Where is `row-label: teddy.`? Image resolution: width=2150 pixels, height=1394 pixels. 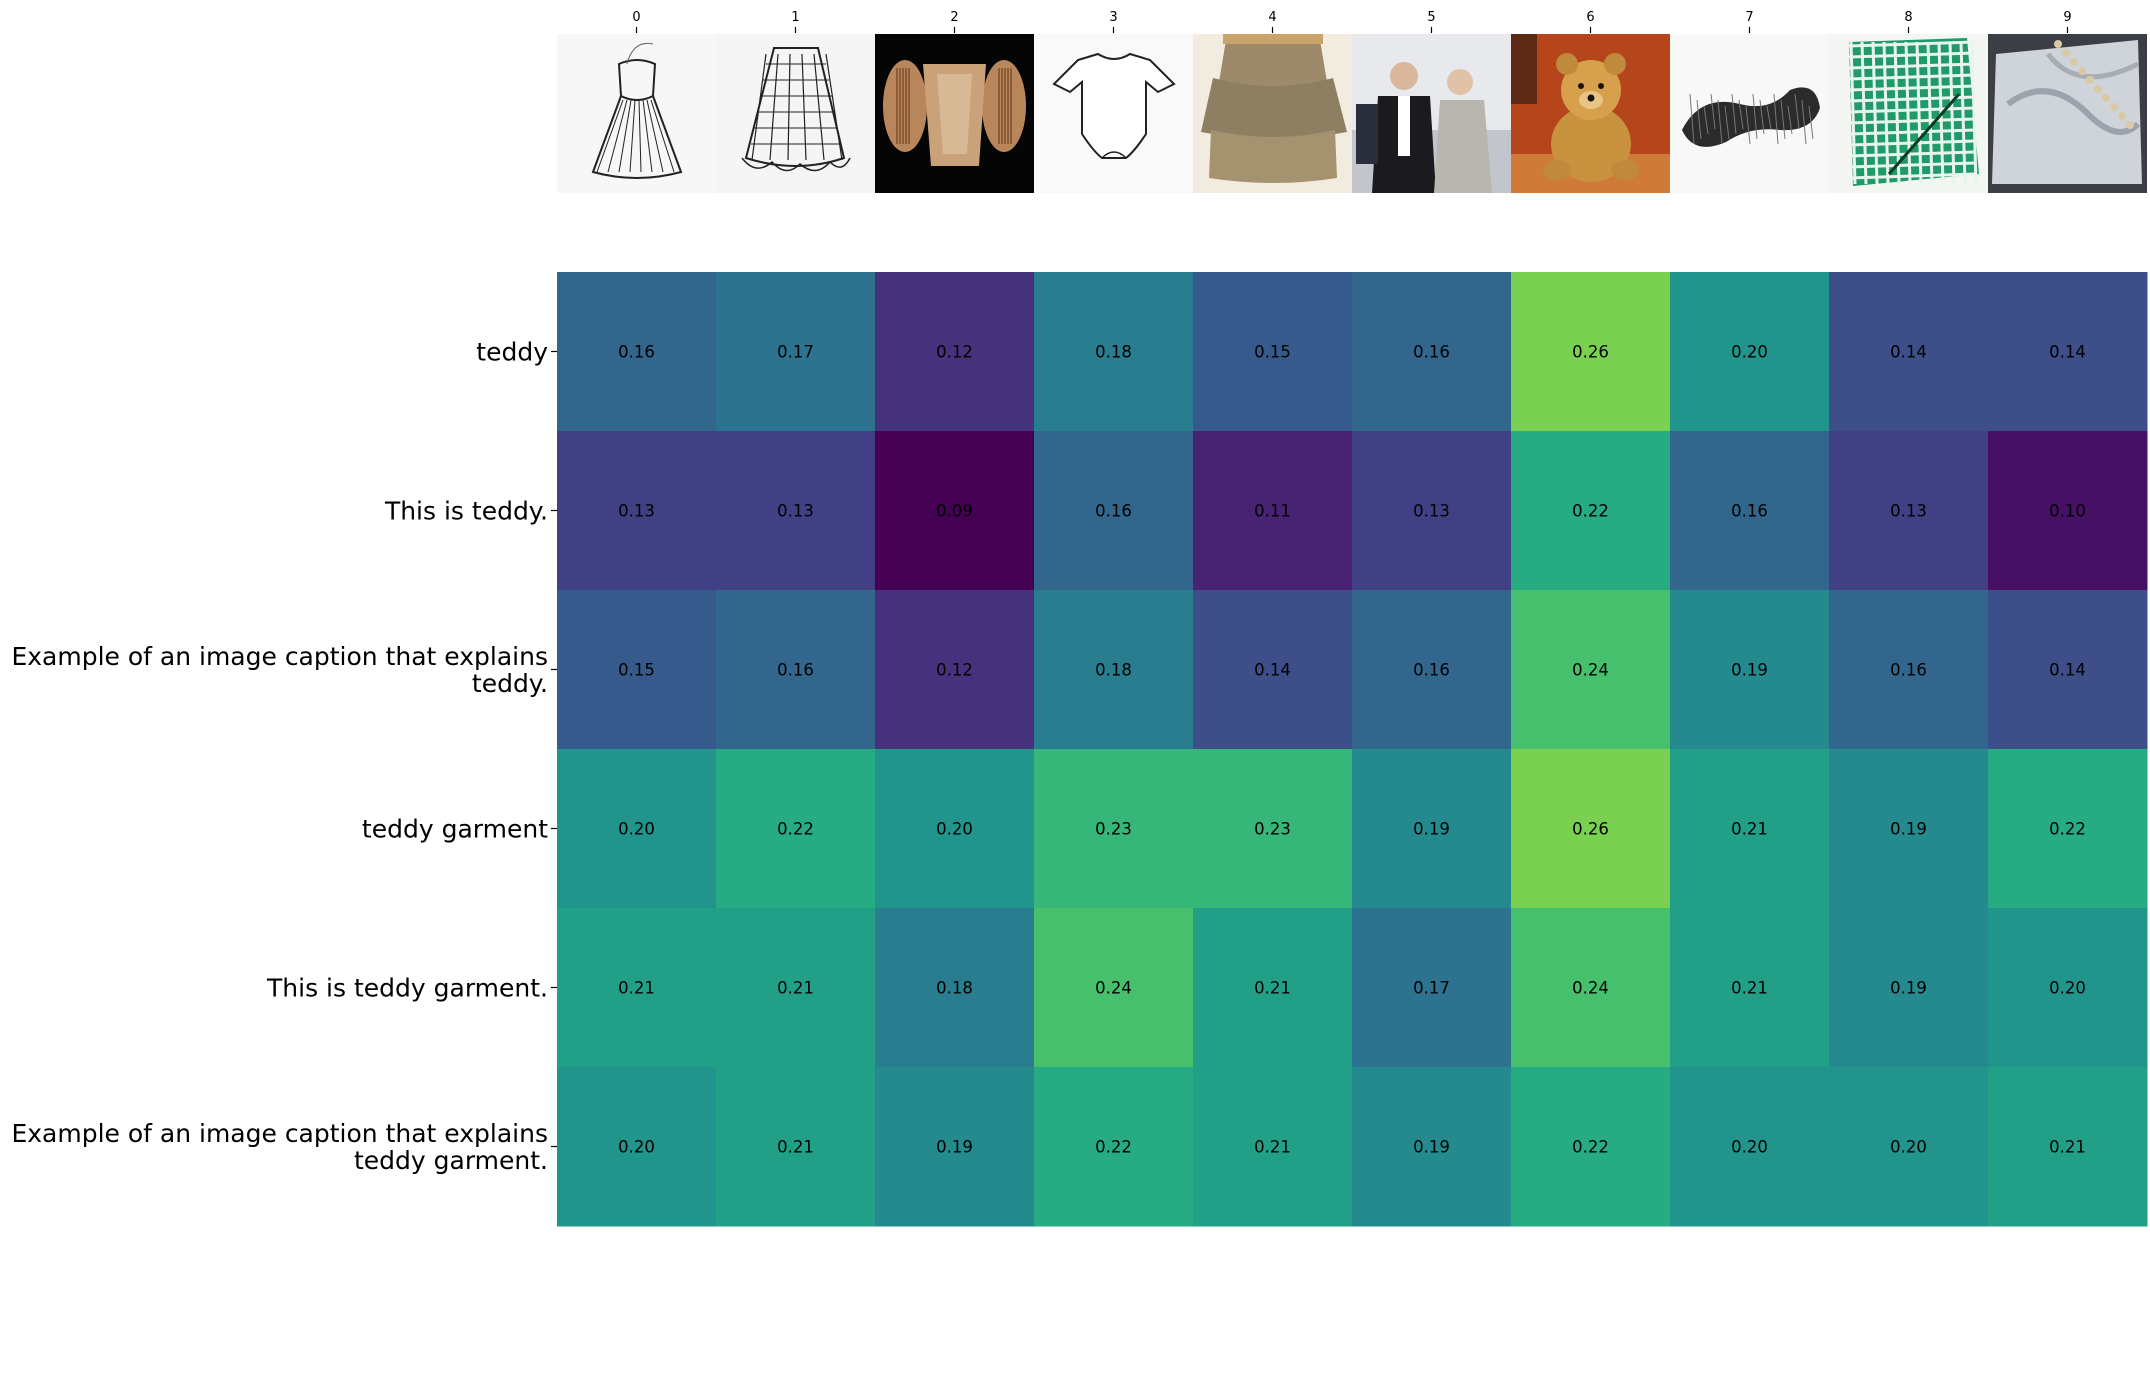
row-label: teddy. is located at coordinates (510, 683).